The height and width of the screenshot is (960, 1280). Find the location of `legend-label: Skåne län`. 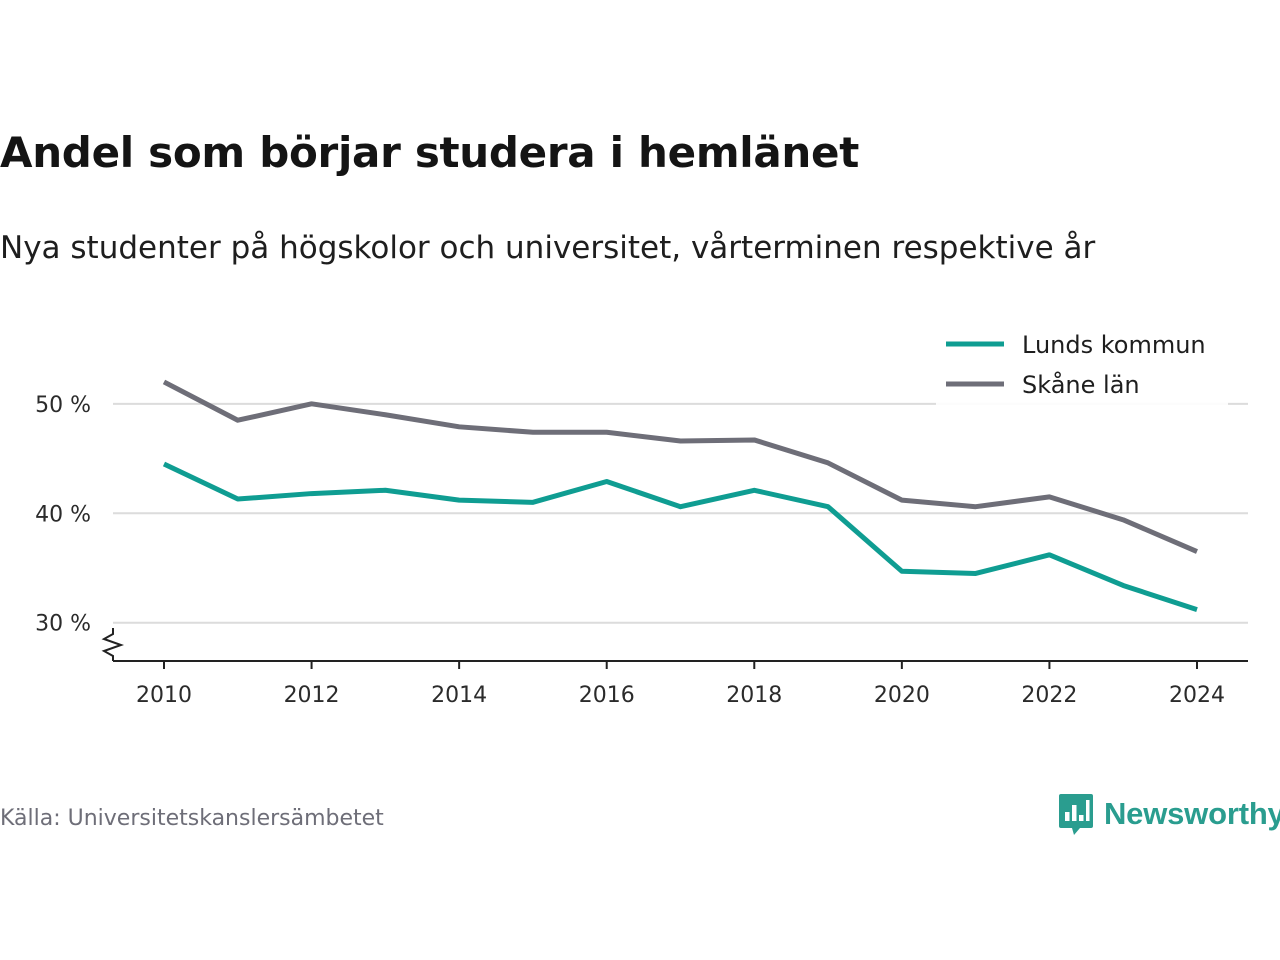

legend-label: Skåne län is located at coordinates (1081, 384).